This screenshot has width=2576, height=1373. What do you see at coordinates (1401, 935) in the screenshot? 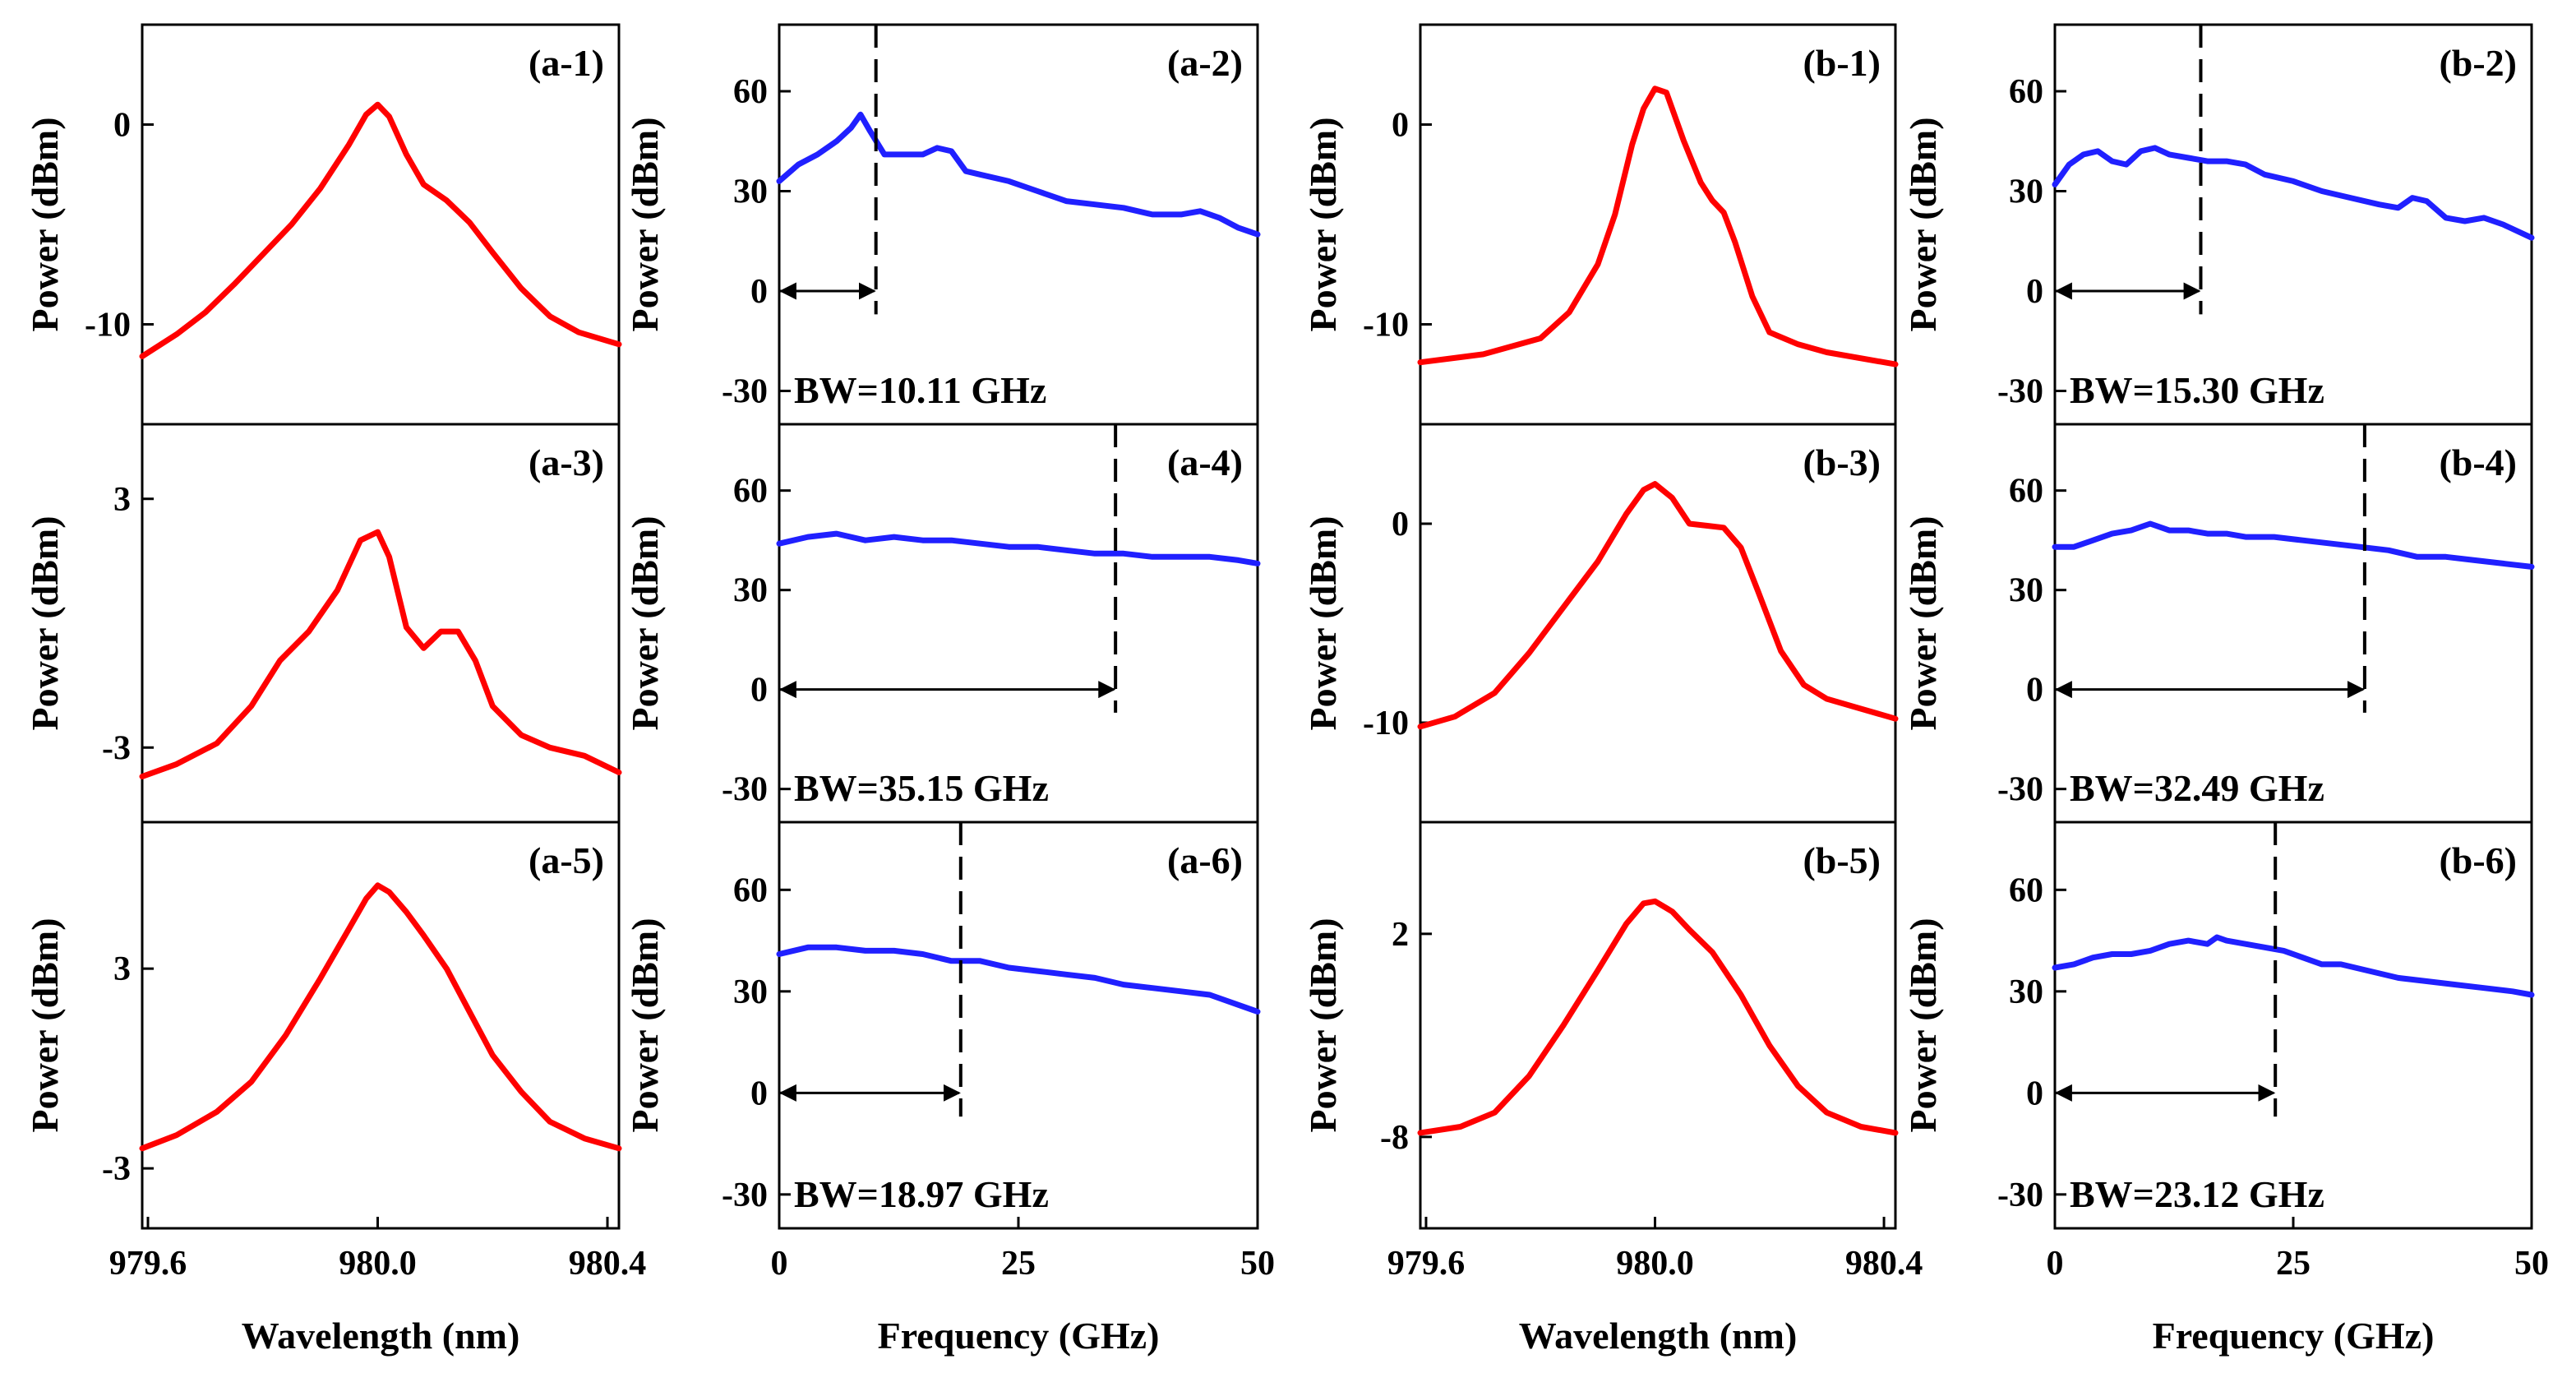
I see `y-tick-label: 2` at bounding box center [1401, 935].